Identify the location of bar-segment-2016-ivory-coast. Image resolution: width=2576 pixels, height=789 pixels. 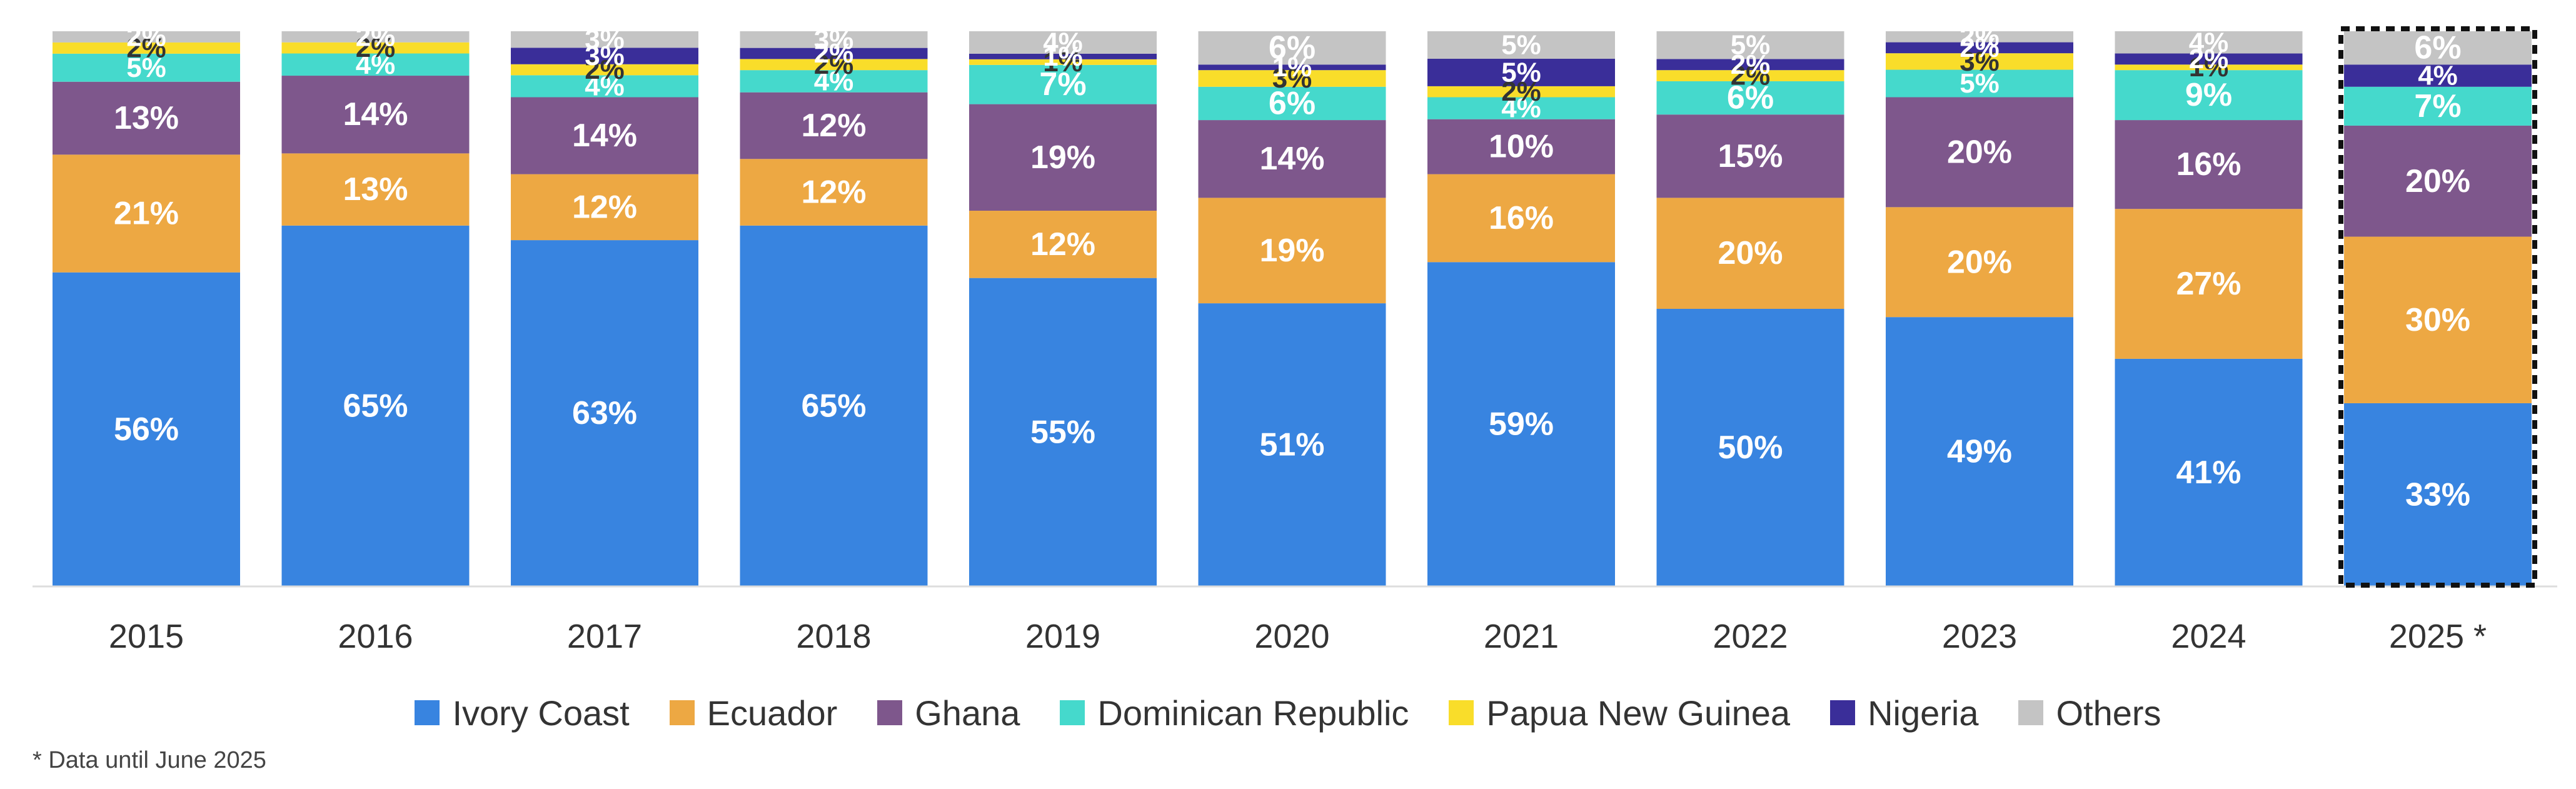
(375, 405).